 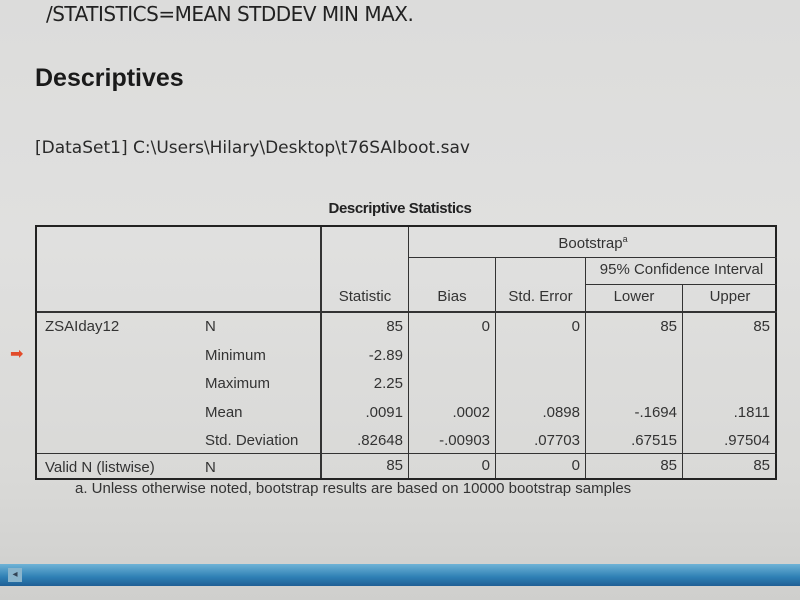 What do you see at coordinates (100, 467) in the screenshot?
I see `valid-n-label: Valid N (listwise)` at bounding box center [100, 467].